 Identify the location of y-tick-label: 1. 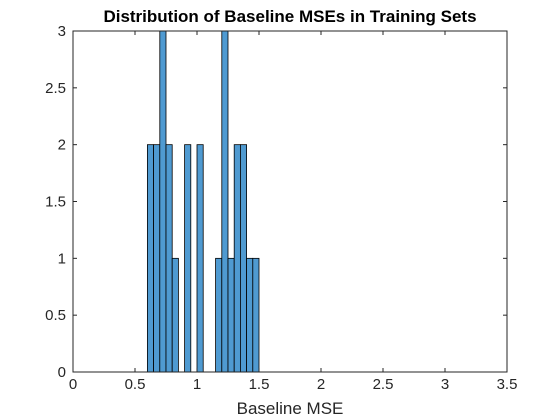
(62, 258).